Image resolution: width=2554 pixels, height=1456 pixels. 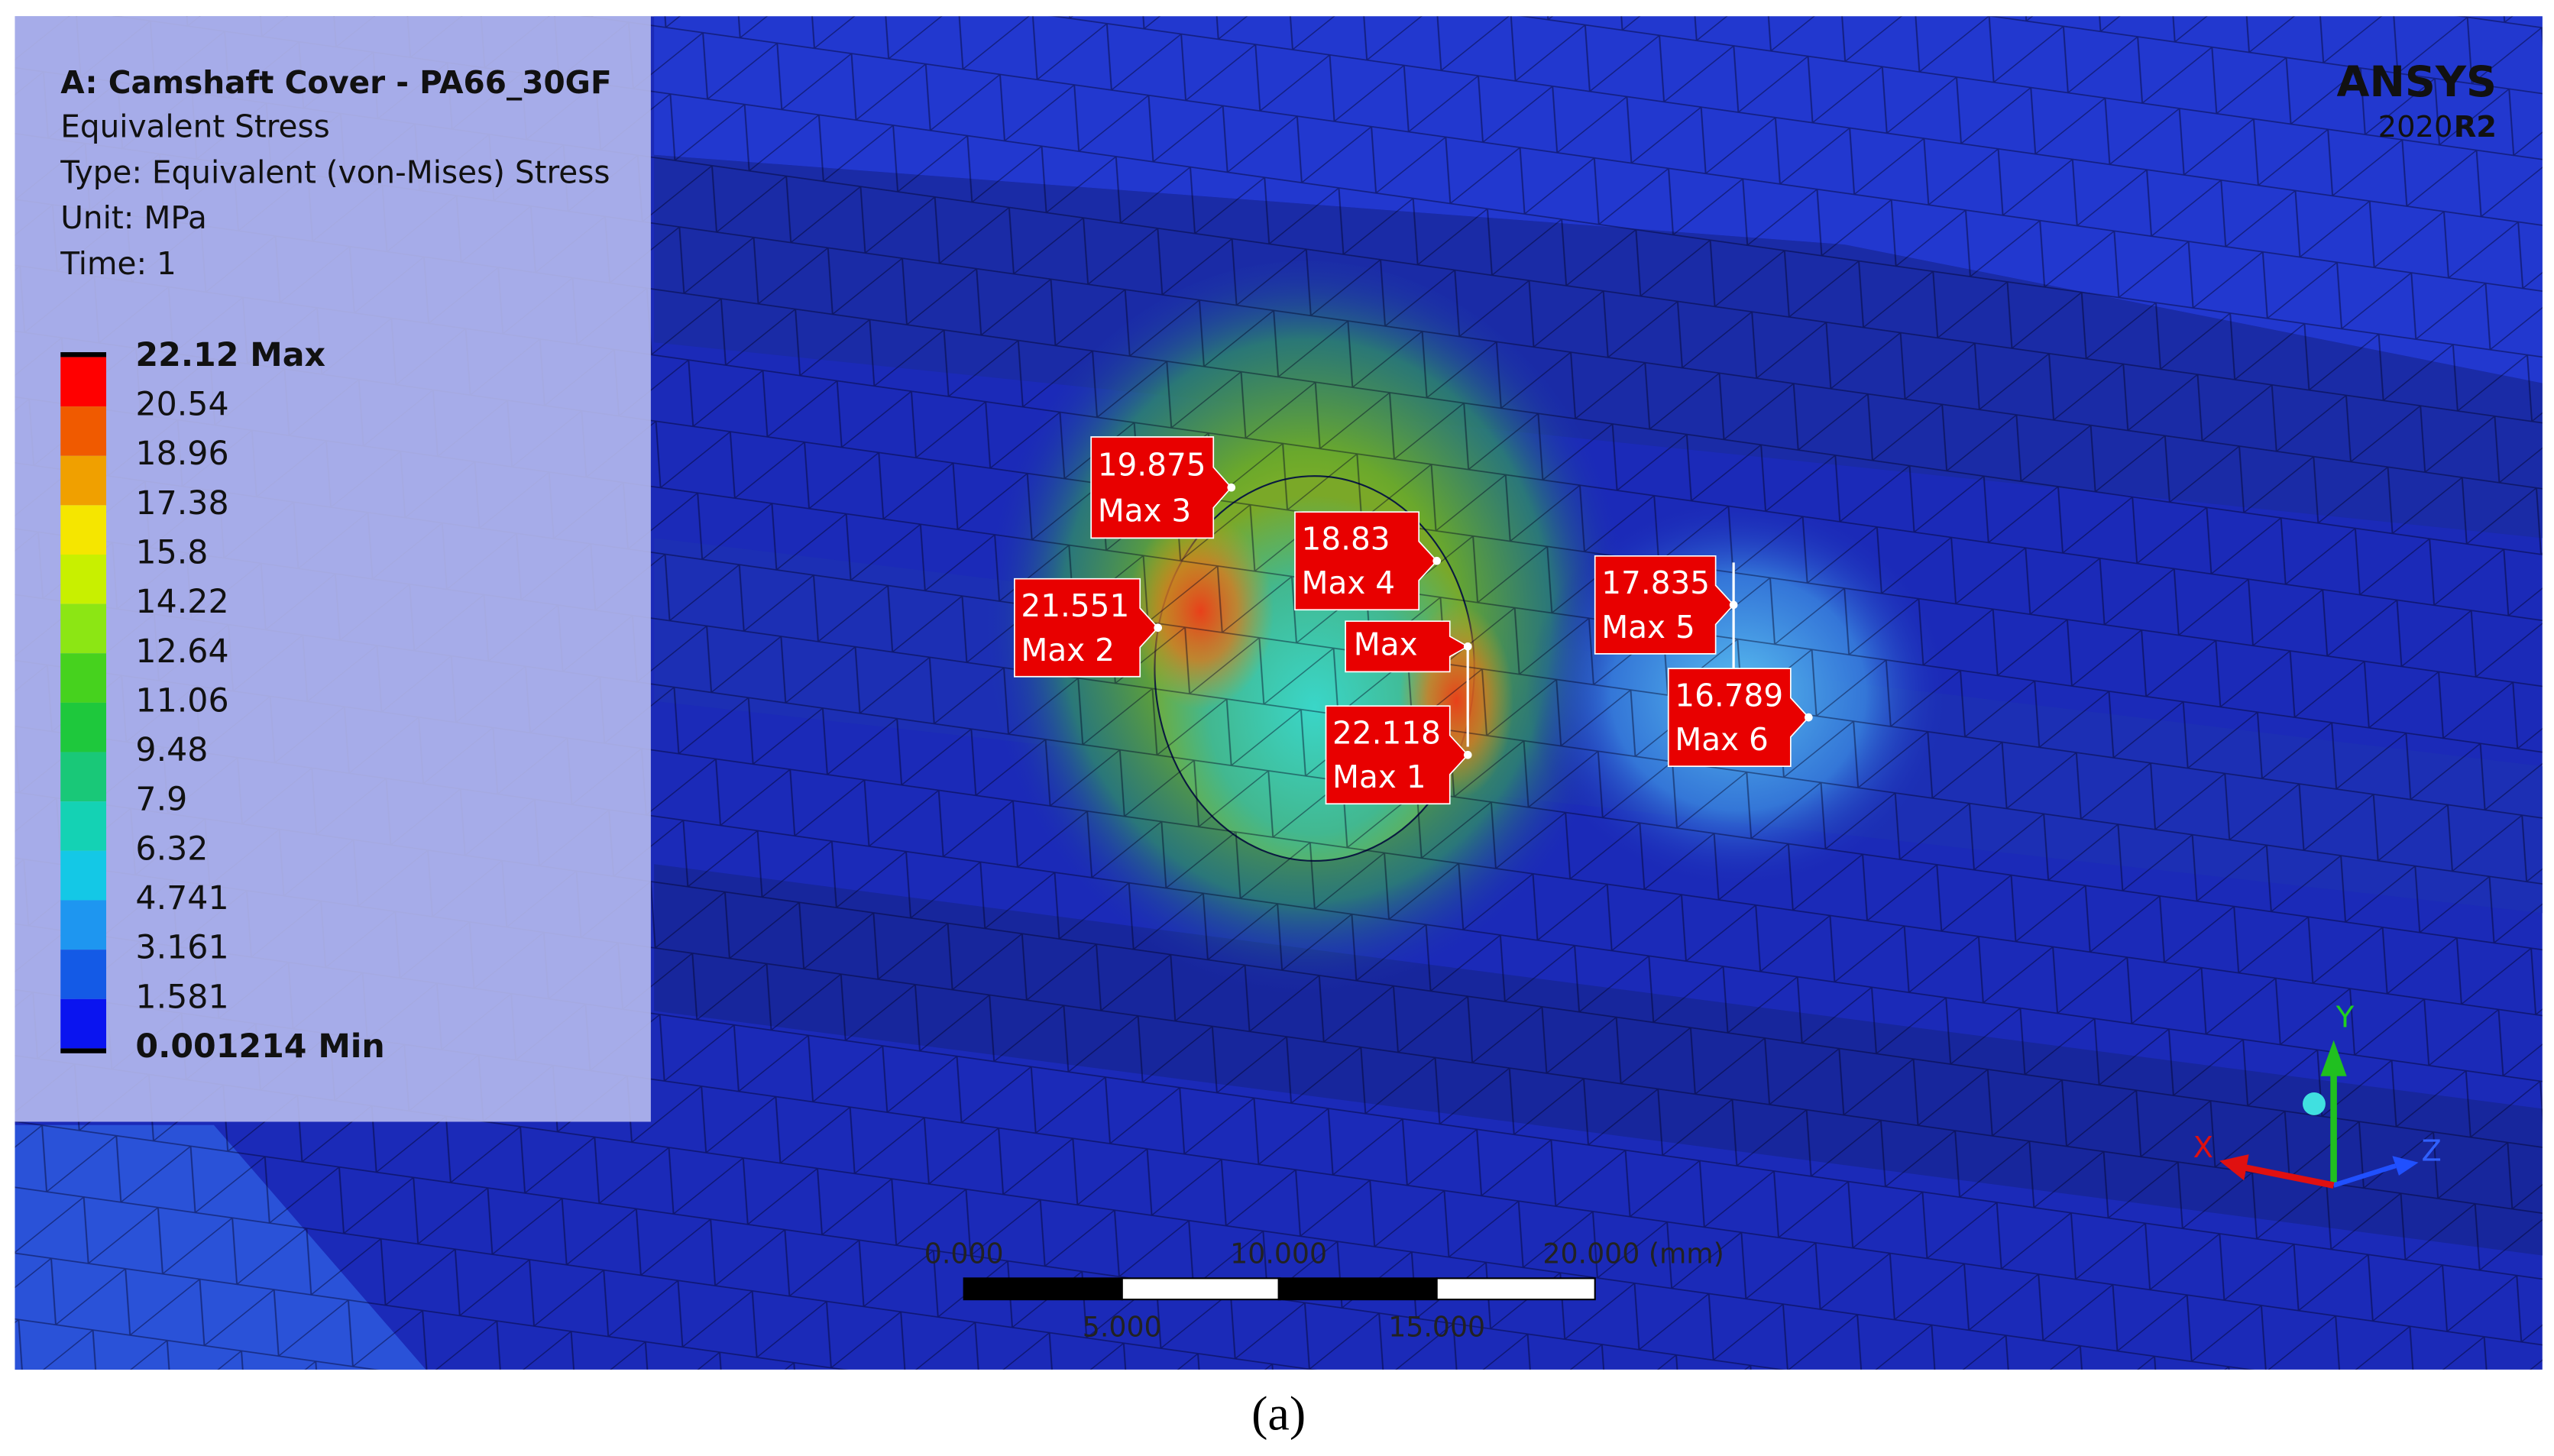 What do you see at coordinates (2314, 1104) in the screenshot?
I see `triad-origin` at bounding box center [2314, 1104].